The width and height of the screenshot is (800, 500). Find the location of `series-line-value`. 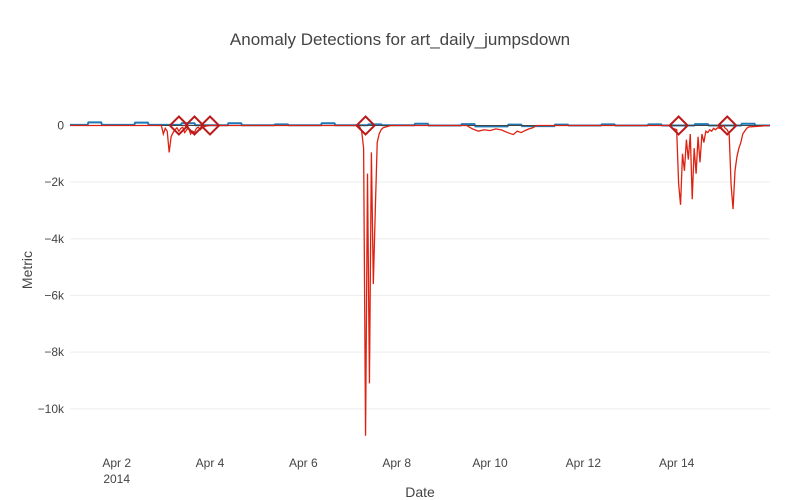

series-line-value is located at coordinates (420, 124).